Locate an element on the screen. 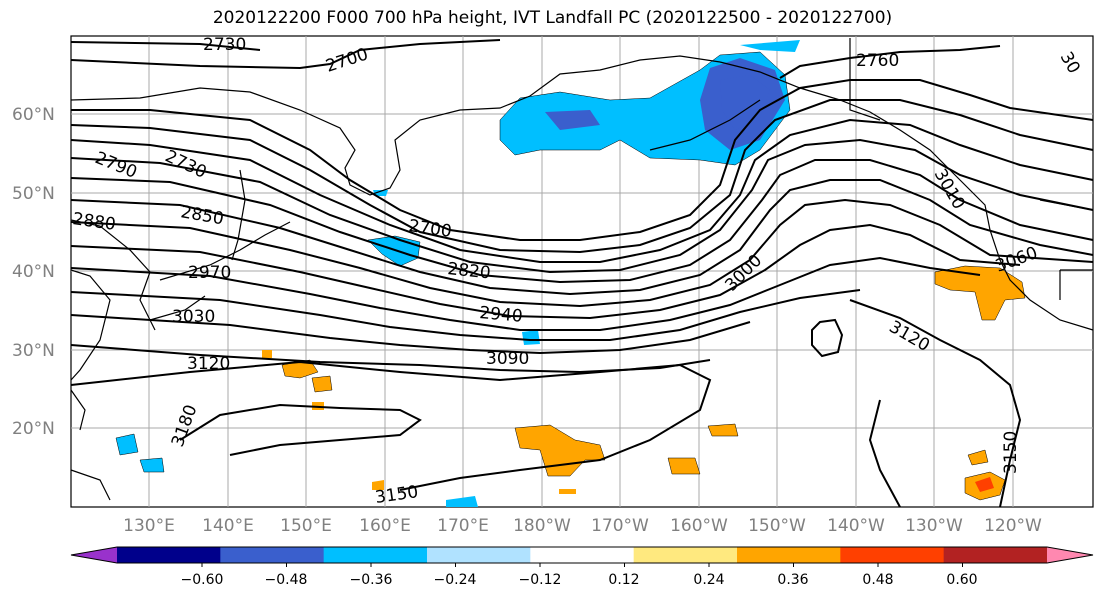  colorbar-tick-label: 0.36 is located at coordinates (792, 580).